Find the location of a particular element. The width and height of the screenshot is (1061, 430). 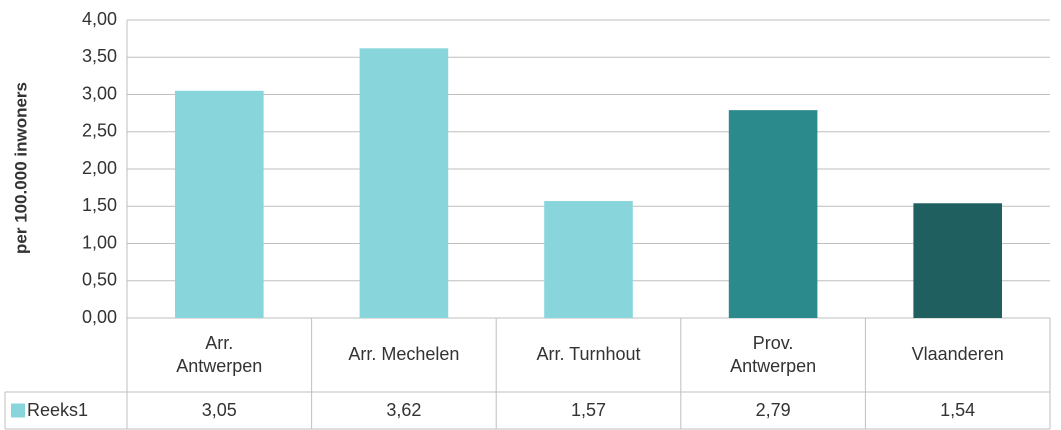

legend-key is located at coordinates (18, 410).